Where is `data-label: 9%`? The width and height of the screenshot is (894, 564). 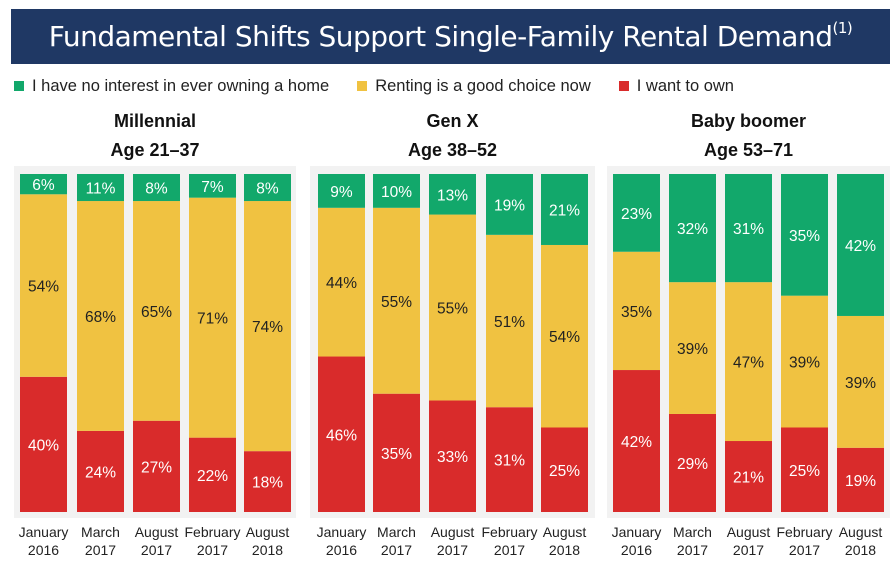
data-label: 9% is located at coordinates (341, 192).